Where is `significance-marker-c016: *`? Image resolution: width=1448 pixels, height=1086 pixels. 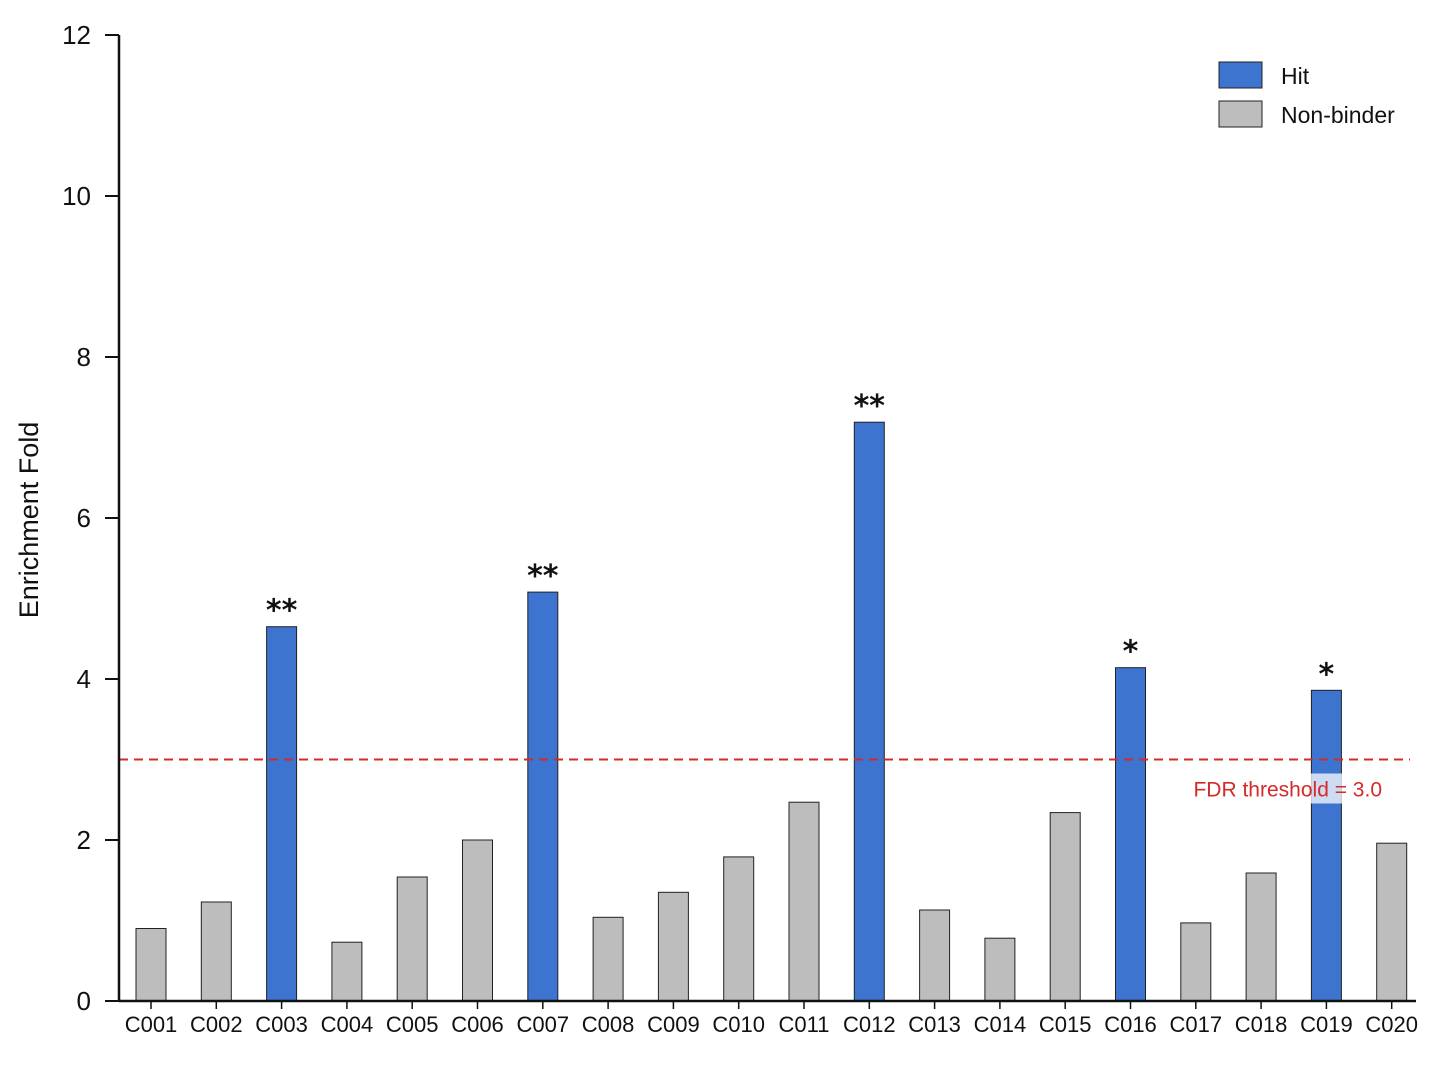 significance-marker-c016: * is located at coordinates (1131, 652).